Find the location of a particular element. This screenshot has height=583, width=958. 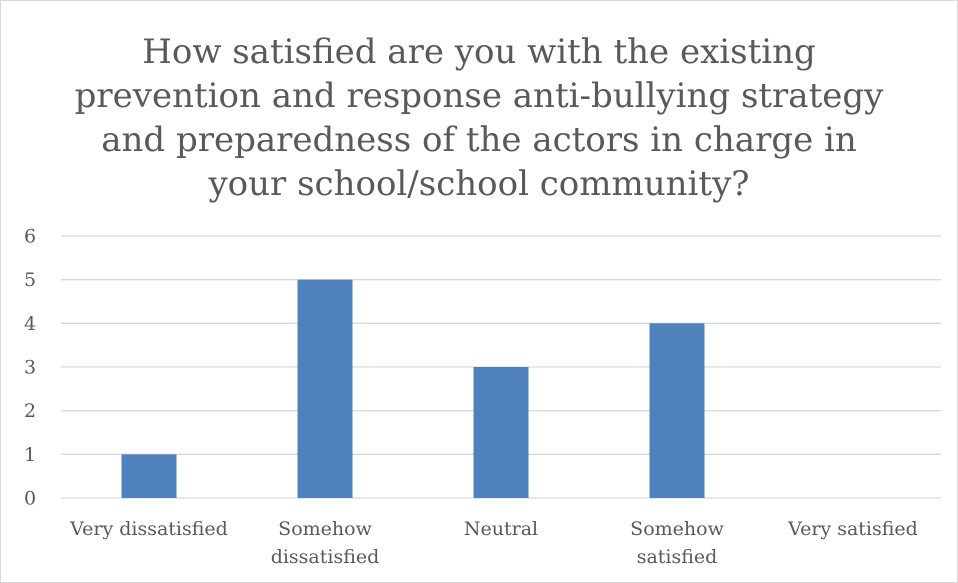

y-tick-label: 0 is located at coordinates (30, 499).